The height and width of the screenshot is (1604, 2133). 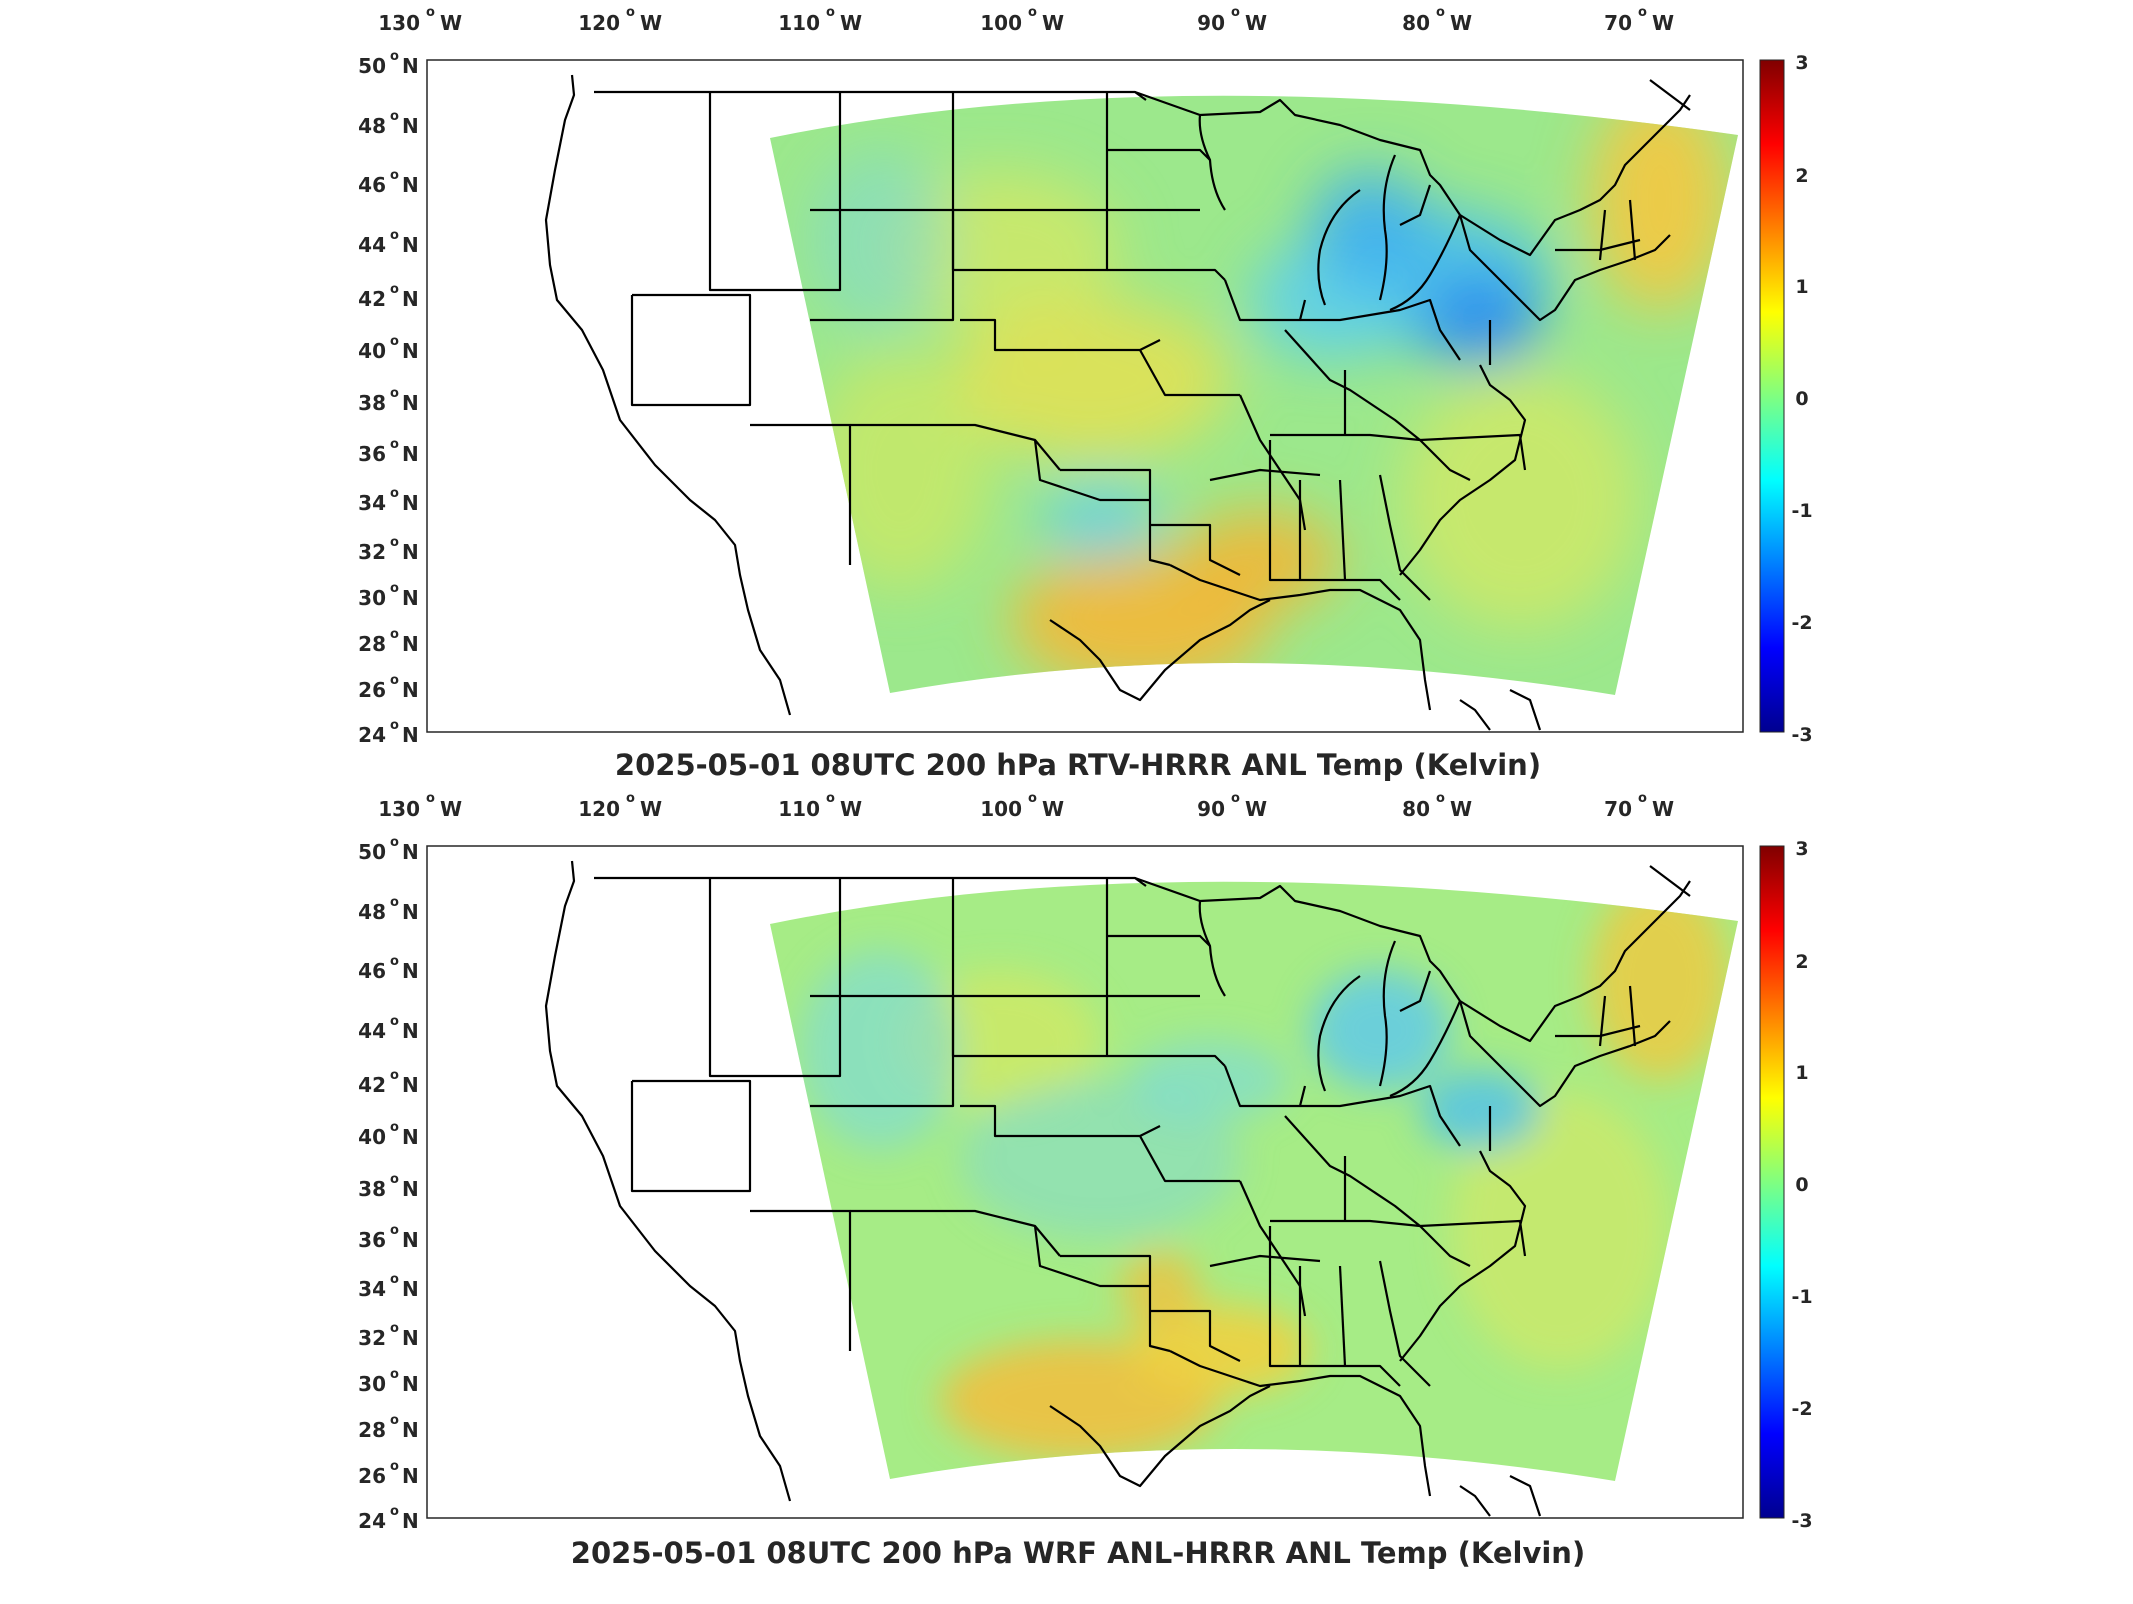 What do you see at coordinates (372, 1189) in the screenshot?
I see `lat-tick-label: 38` at bounding box center [372, 1189].